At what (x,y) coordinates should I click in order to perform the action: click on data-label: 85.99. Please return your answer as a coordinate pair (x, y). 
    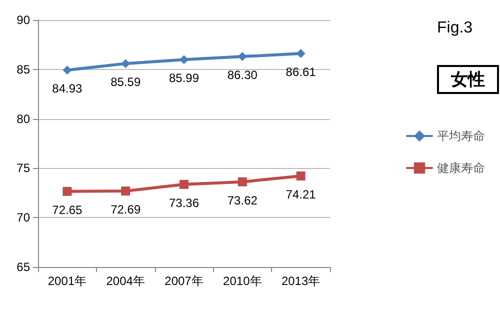
    Looking at the image, I should click on (184, 78).